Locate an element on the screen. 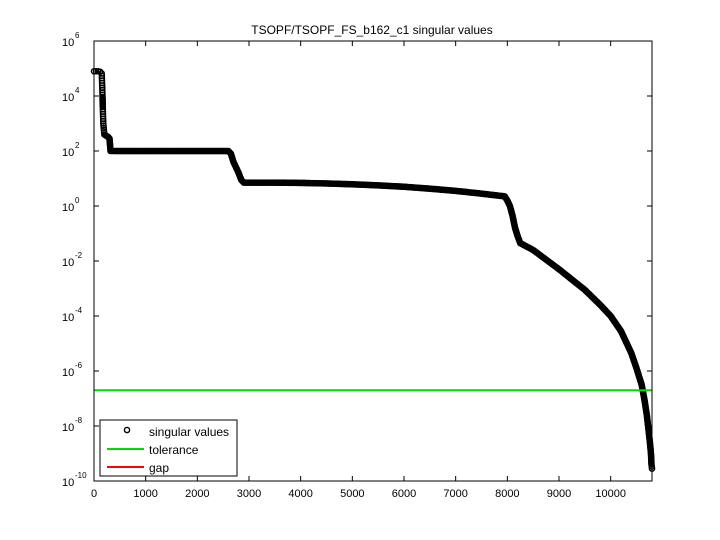 The width and height of the screenshot is (720, 540). y-tick-label-exponent: -10 is located at coordinates (81, 475).